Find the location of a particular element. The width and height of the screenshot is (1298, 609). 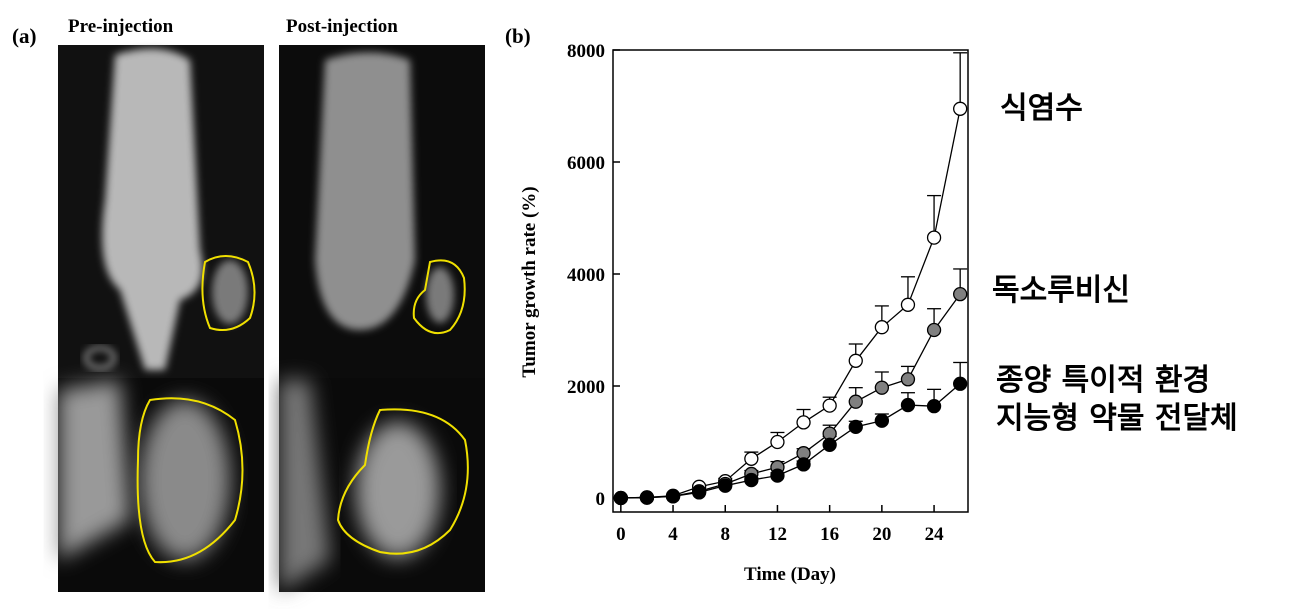

panel-label: (a) is located at coordinates (24, 36).